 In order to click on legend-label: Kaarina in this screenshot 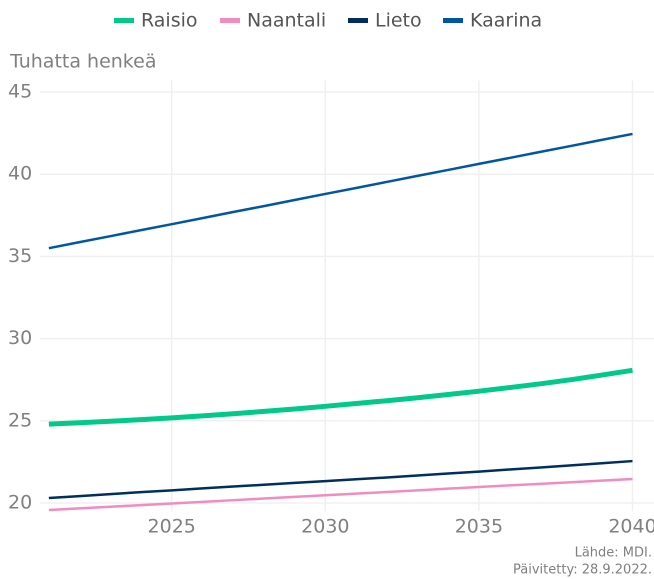, I will do `click(506, 21)`.